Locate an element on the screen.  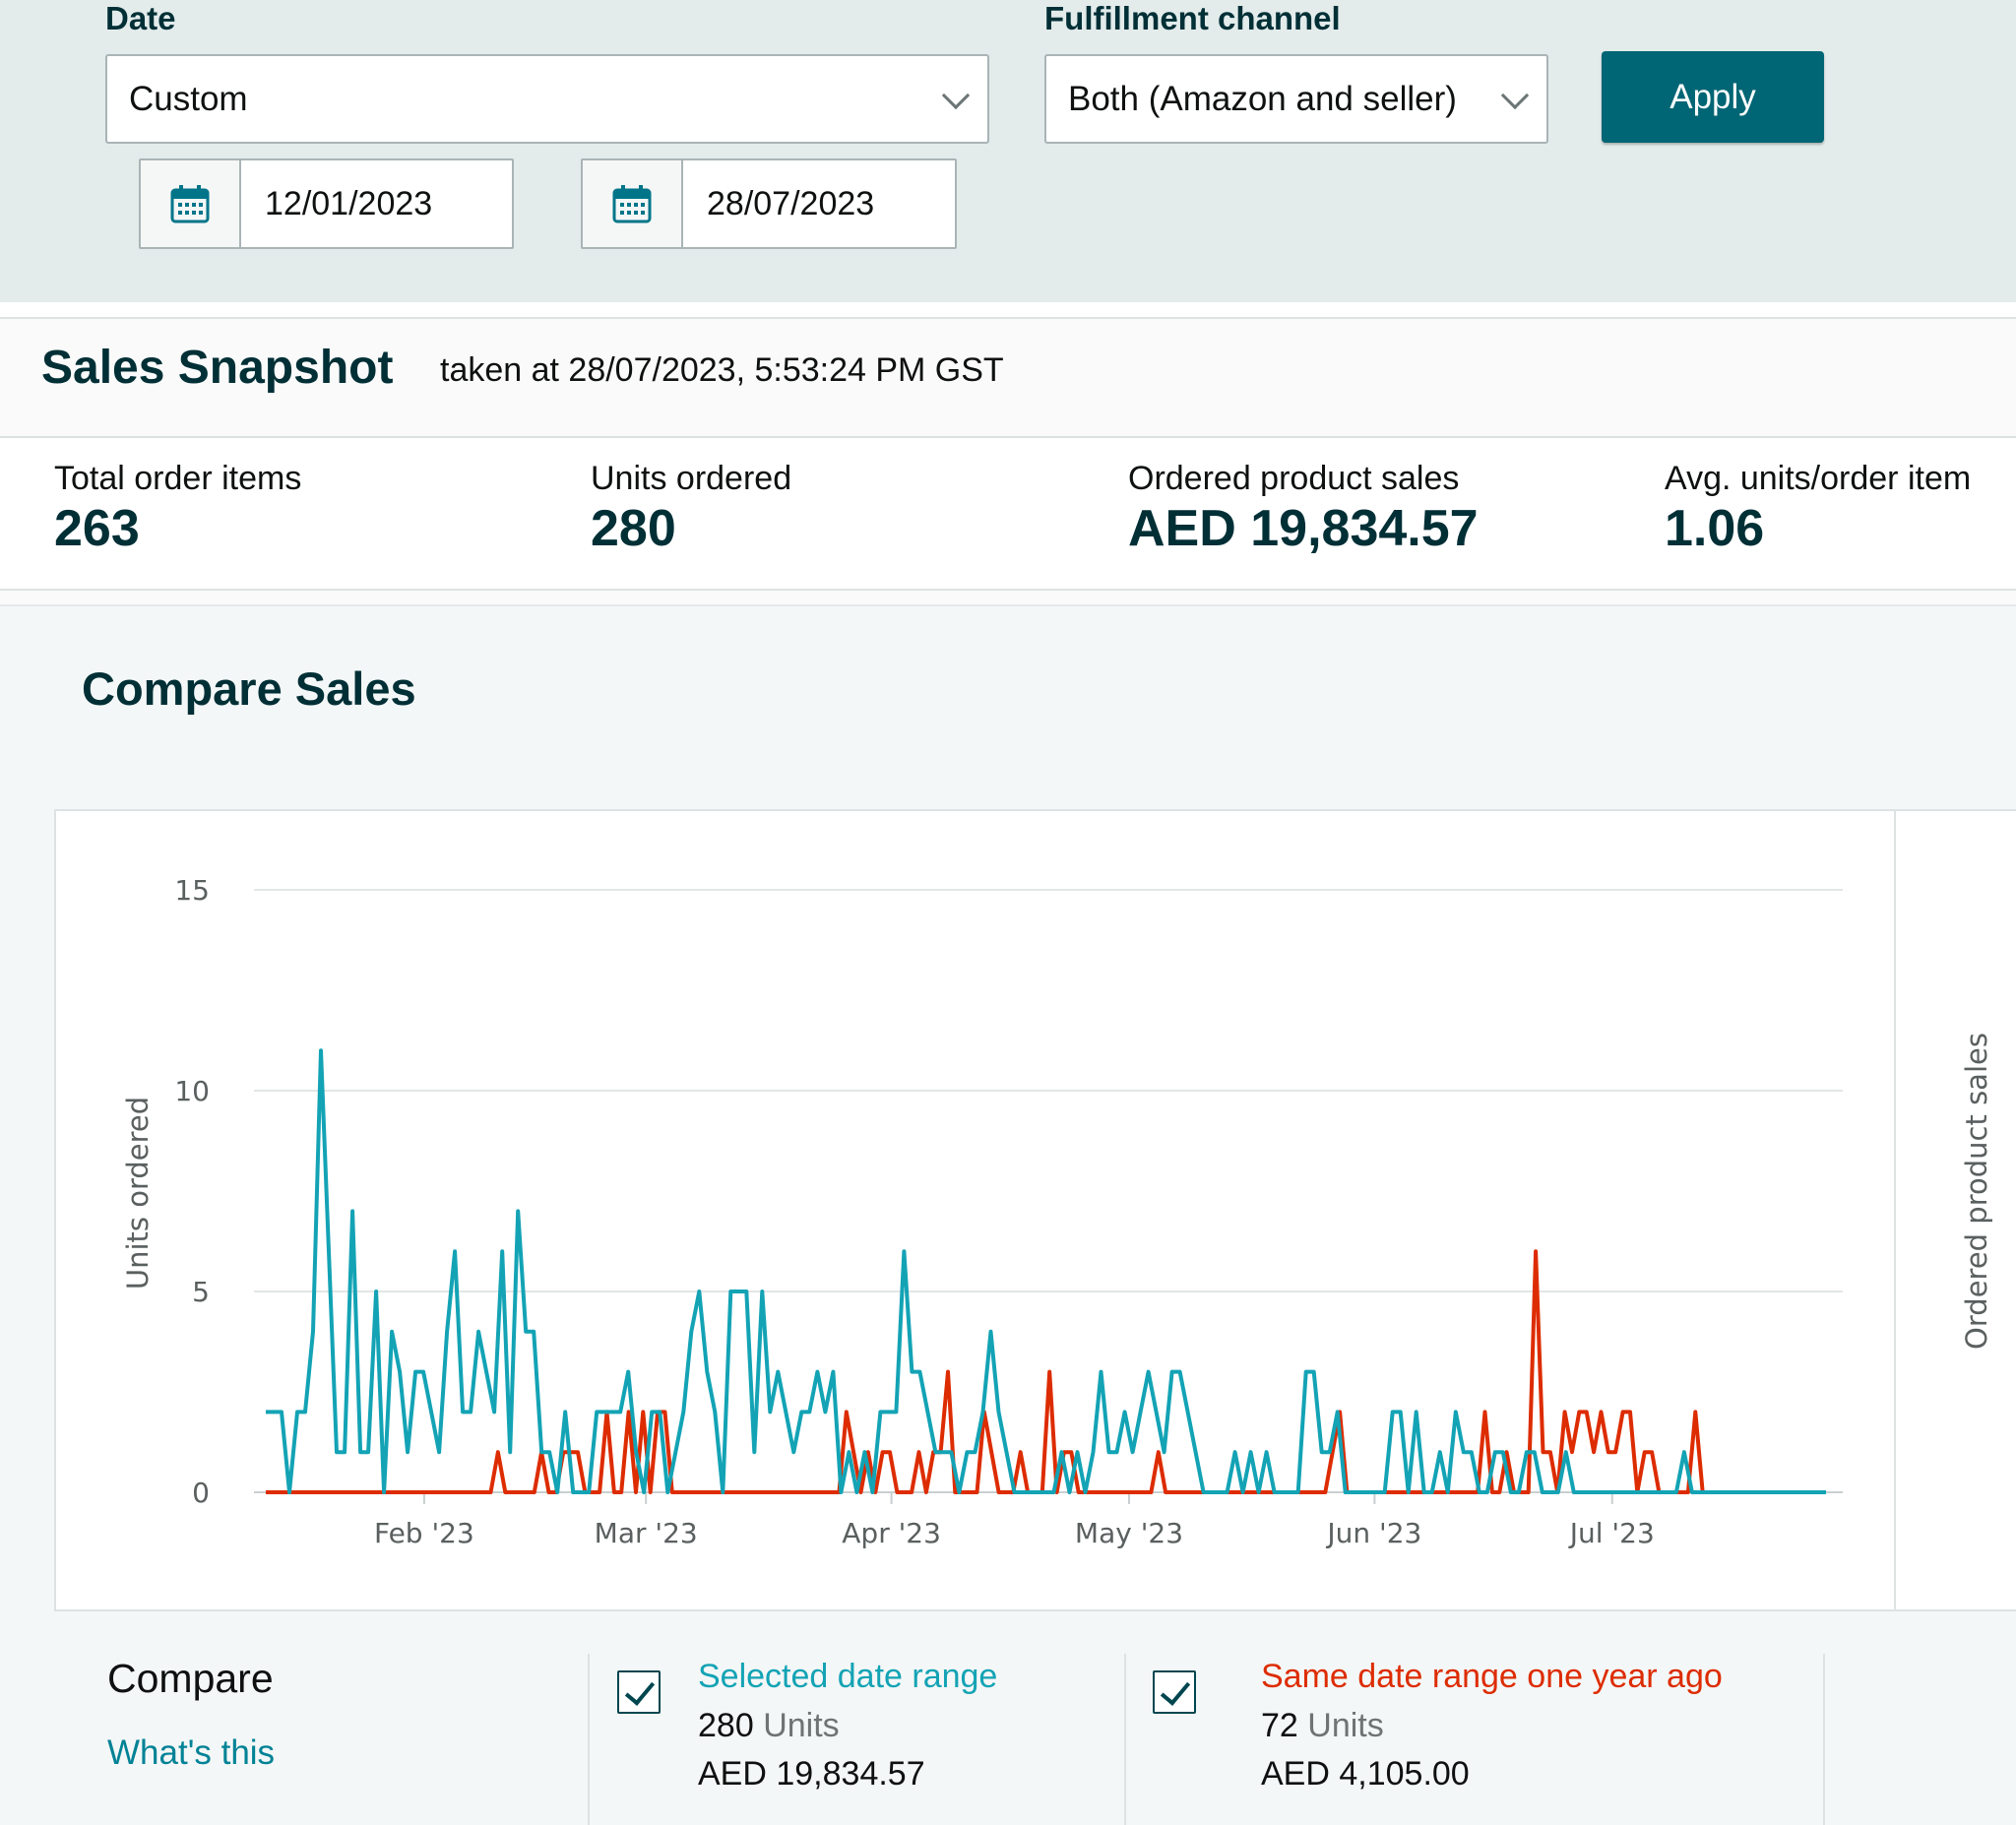
date-range-value: Custom is located at coordinates (188, 98).